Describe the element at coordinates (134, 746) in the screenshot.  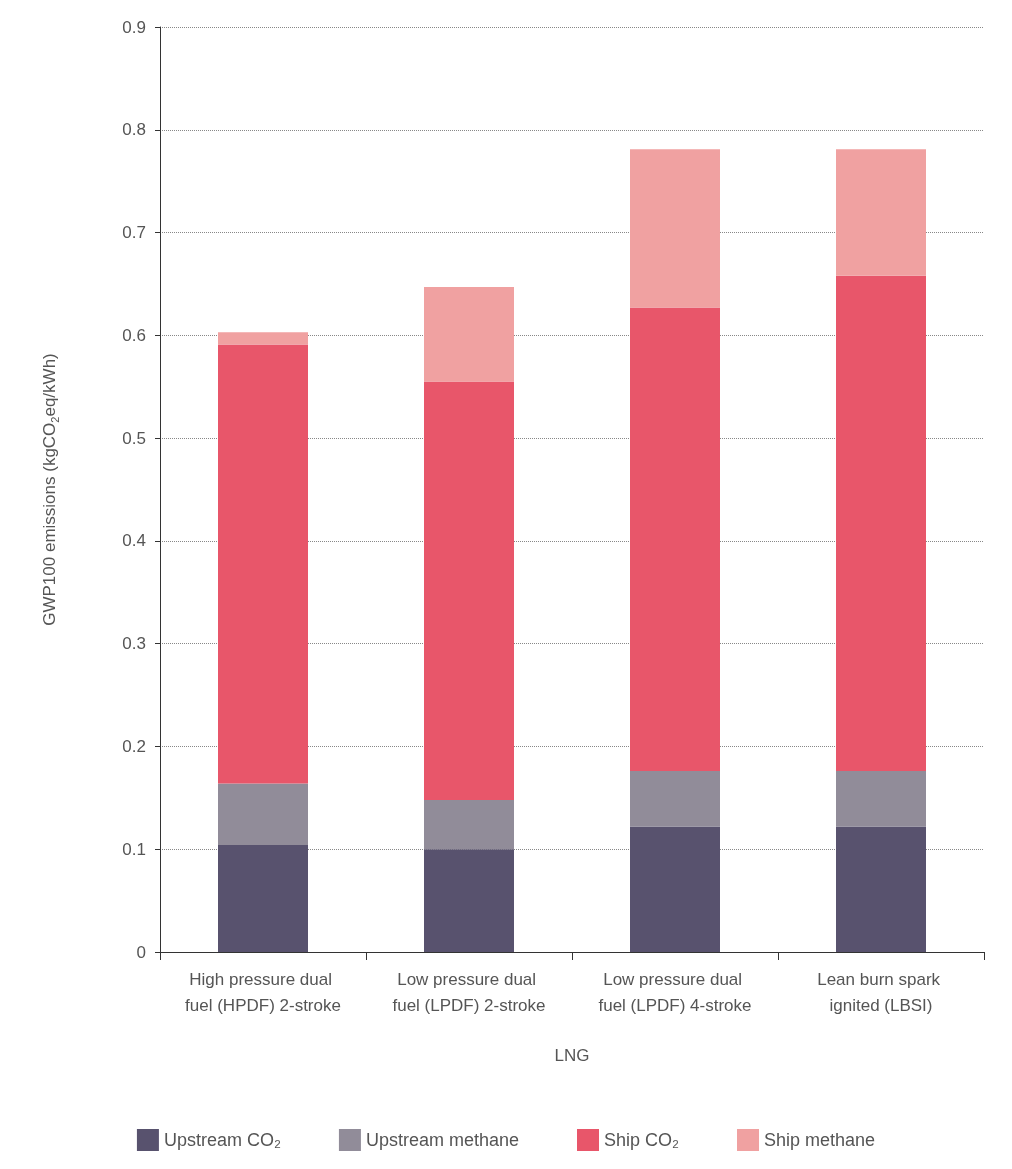
I see `y-tick-label: 0.2` at that location.